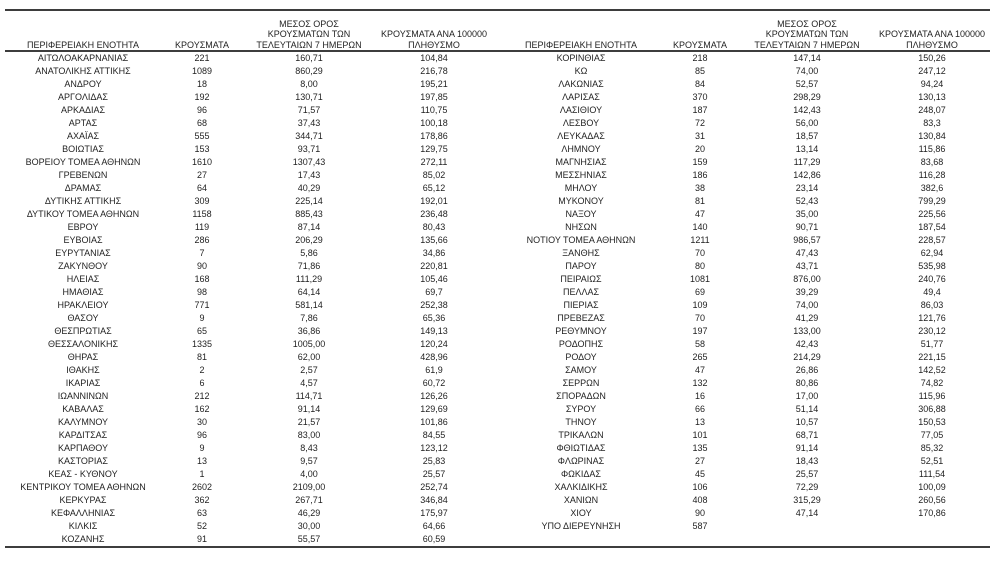  Describe the element at coordinates (581, 227) in the screenshot. I see `region-name-cell: ΝΗΣΩΝ` at that location.